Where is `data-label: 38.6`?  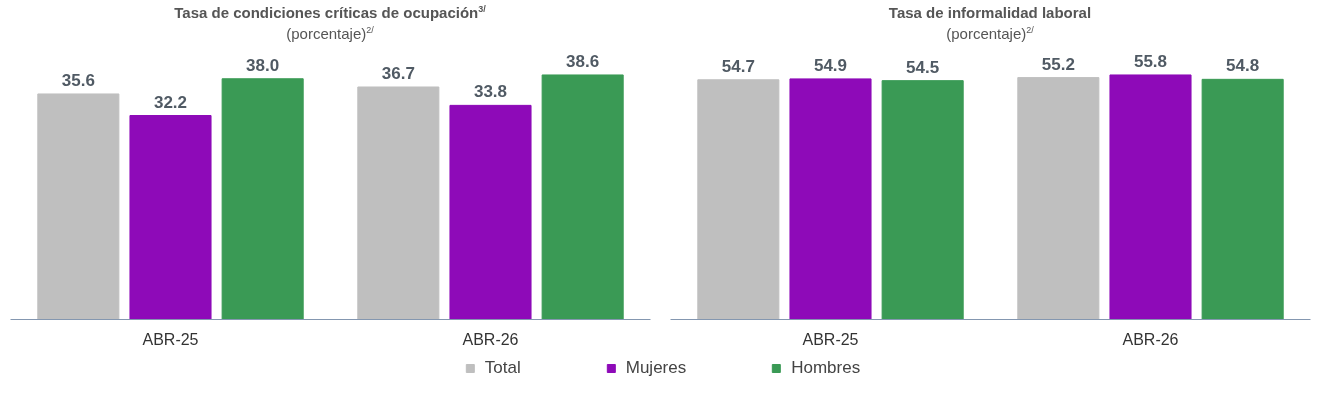 data-label: 38.6 is located at coordinates (583, 61).